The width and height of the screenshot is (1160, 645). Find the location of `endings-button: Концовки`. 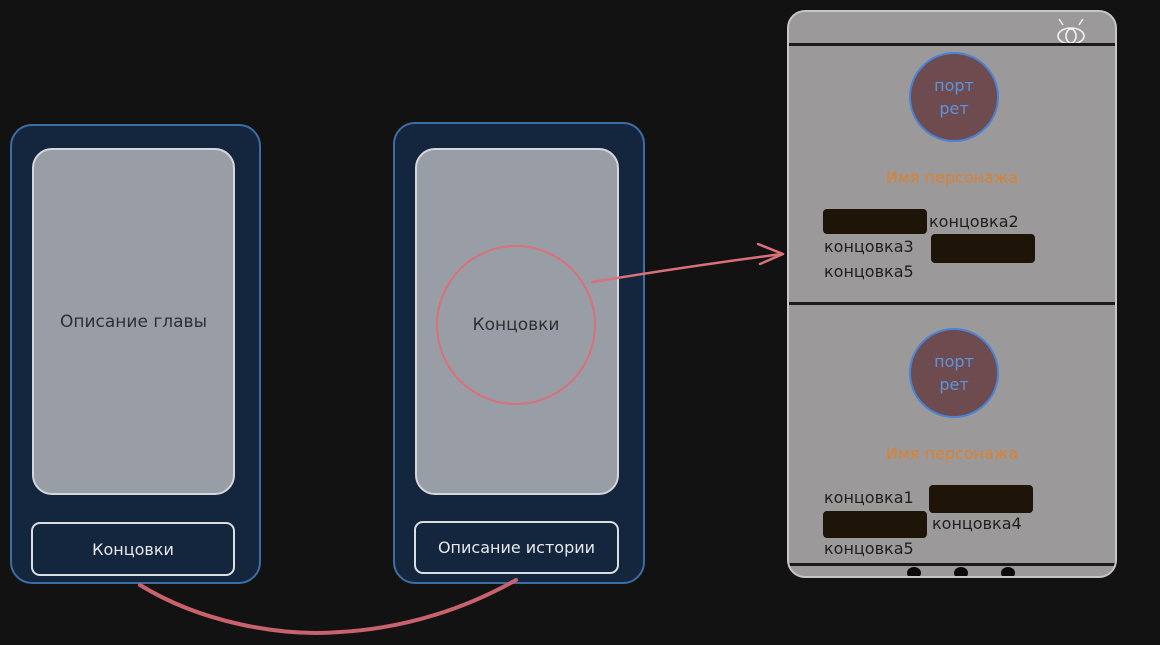

endings-button: Концовки is located at coordinates (133, 549).